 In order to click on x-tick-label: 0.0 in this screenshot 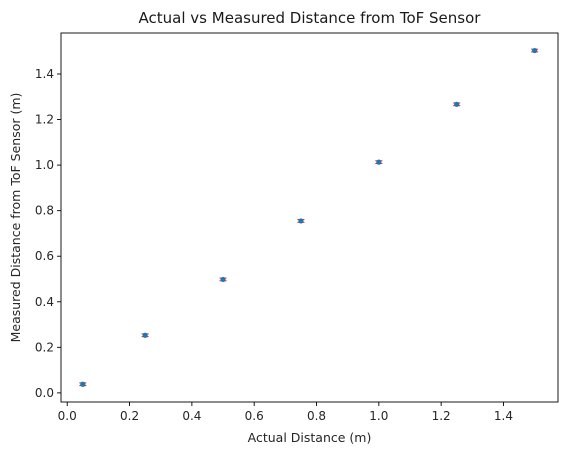, I will do `click(67, 416)`.